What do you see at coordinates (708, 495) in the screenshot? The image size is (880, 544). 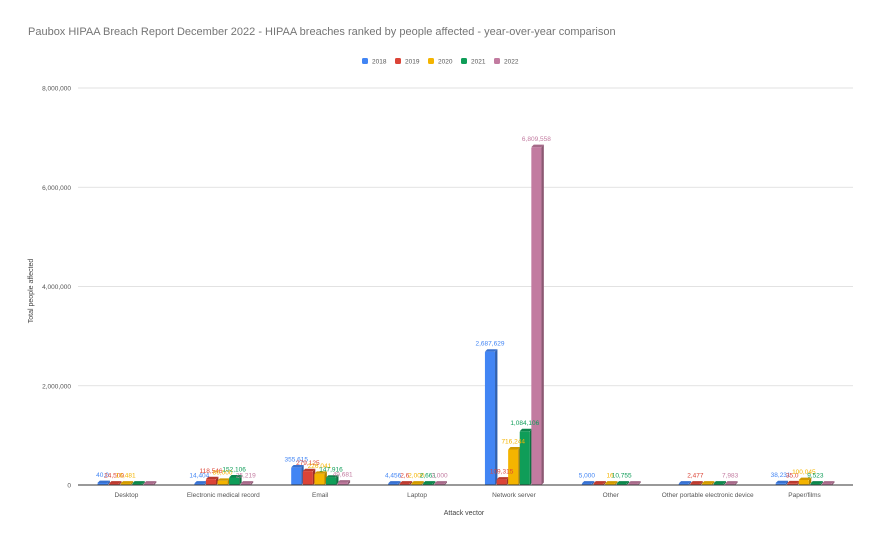 I see `x-tick-label: Other portable electronic device` at bounding box center [708, 495].